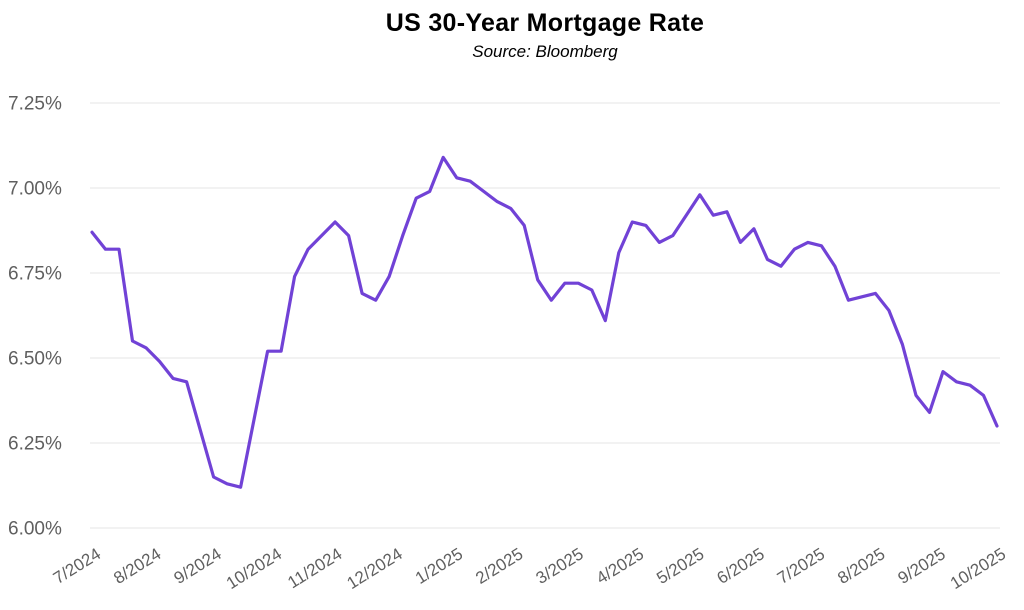 The height and width of the screenshot is (610, 1024). What do you see at coordinates (137, 566) in the screenshot?
I see `x-tick-label: 8/2024` at bounding box center [137, 566].